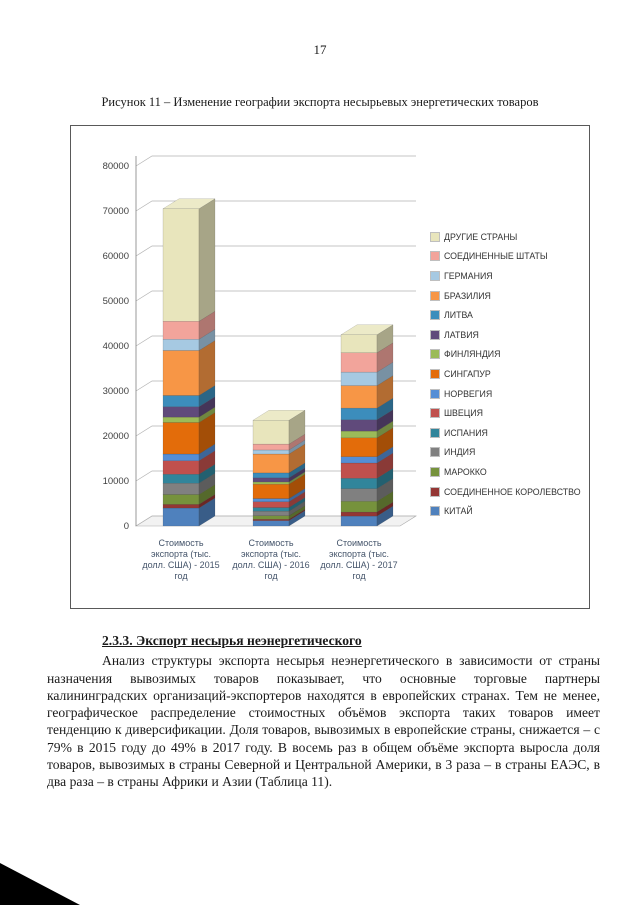  Describe the element at coordinates (505, 335) in the screenshot. I see `legend-item: ЛАТВИЯ` at that location.